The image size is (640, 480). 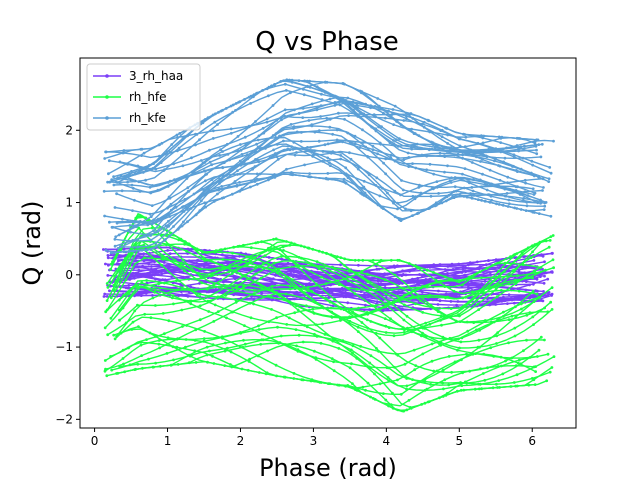 What do you see at coordinates (69, 203) in the screenshot?
I see `y-tick-label: 1` at bounding box center [69, 203].